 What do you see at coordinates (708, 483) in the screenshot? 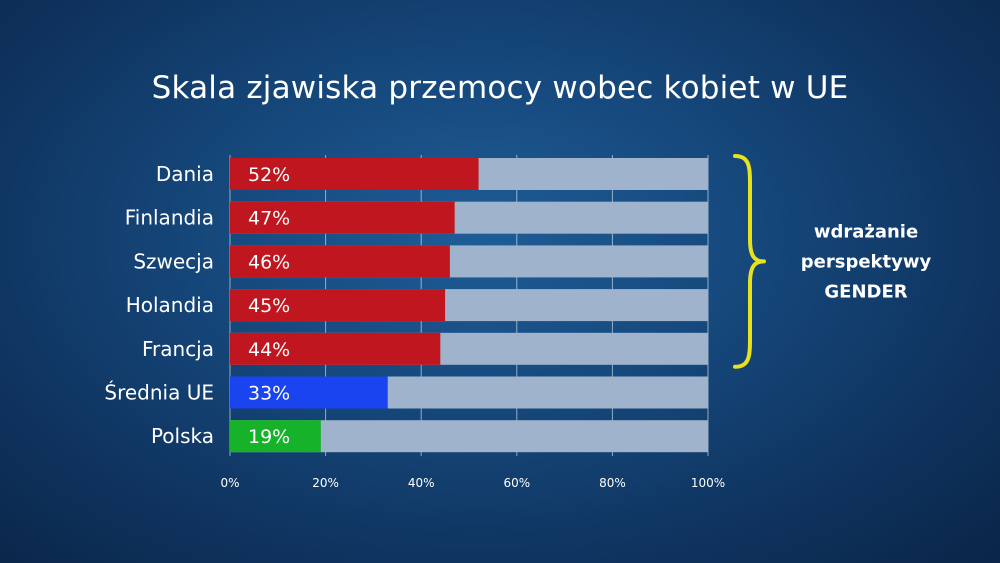
I see `x-tick-label-5: 100%` at bounding box center [708, 483].